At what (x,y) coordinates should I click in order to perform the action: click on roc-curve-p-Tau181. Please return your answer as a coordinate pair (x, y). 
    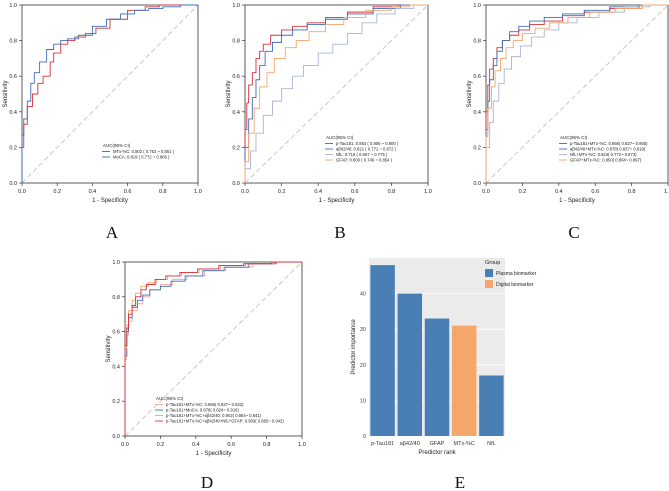
    Looking at the image, I should click on (336, 93).